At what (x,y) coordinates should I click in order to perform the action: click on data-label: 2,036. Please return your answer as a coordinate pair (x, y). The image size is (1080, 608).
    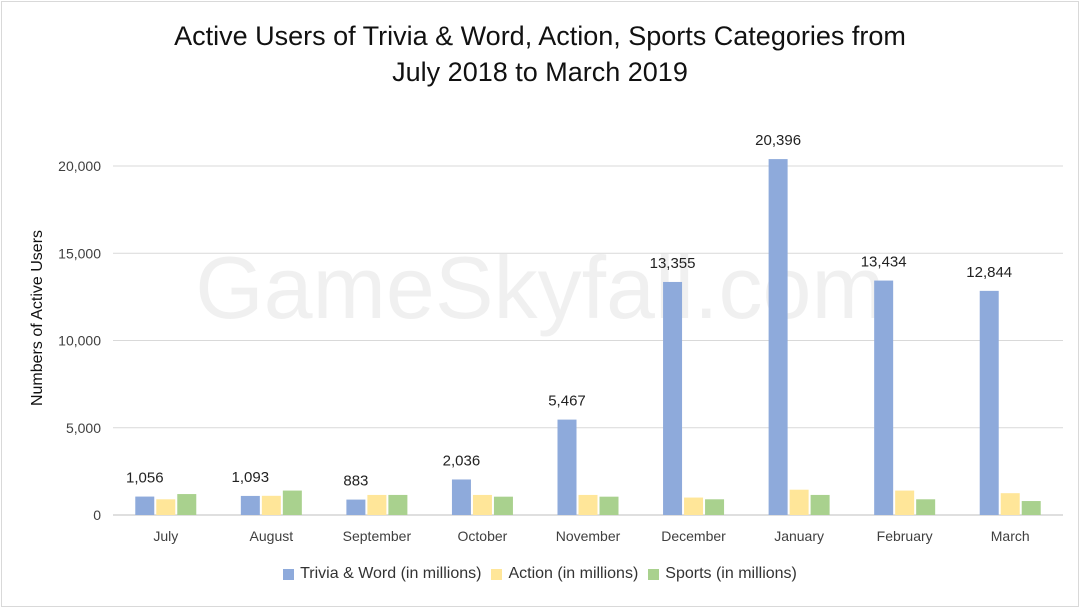
    Looking at the image, I should click on (462, 460).